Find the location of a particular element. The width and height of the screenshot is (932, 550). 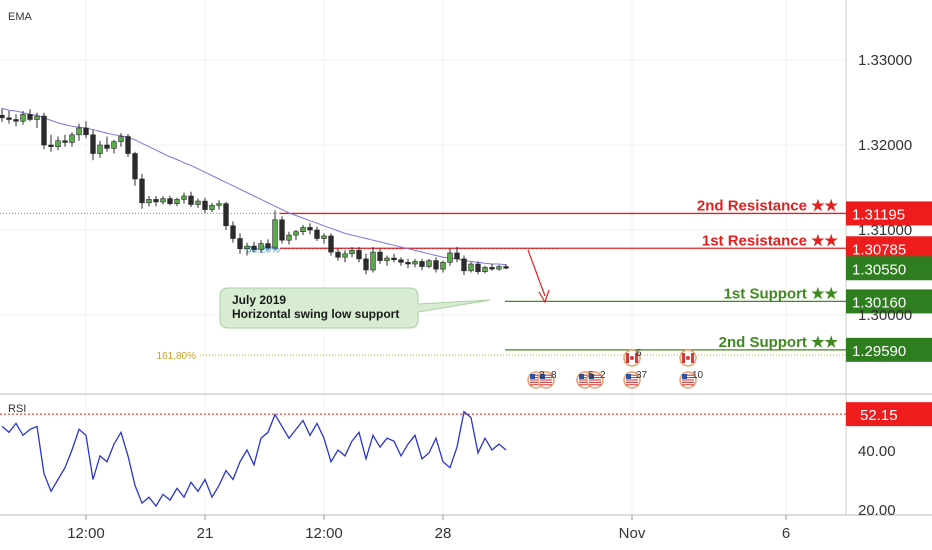

price-tick-label: 1.33000 is located at coordinates (885, 60).